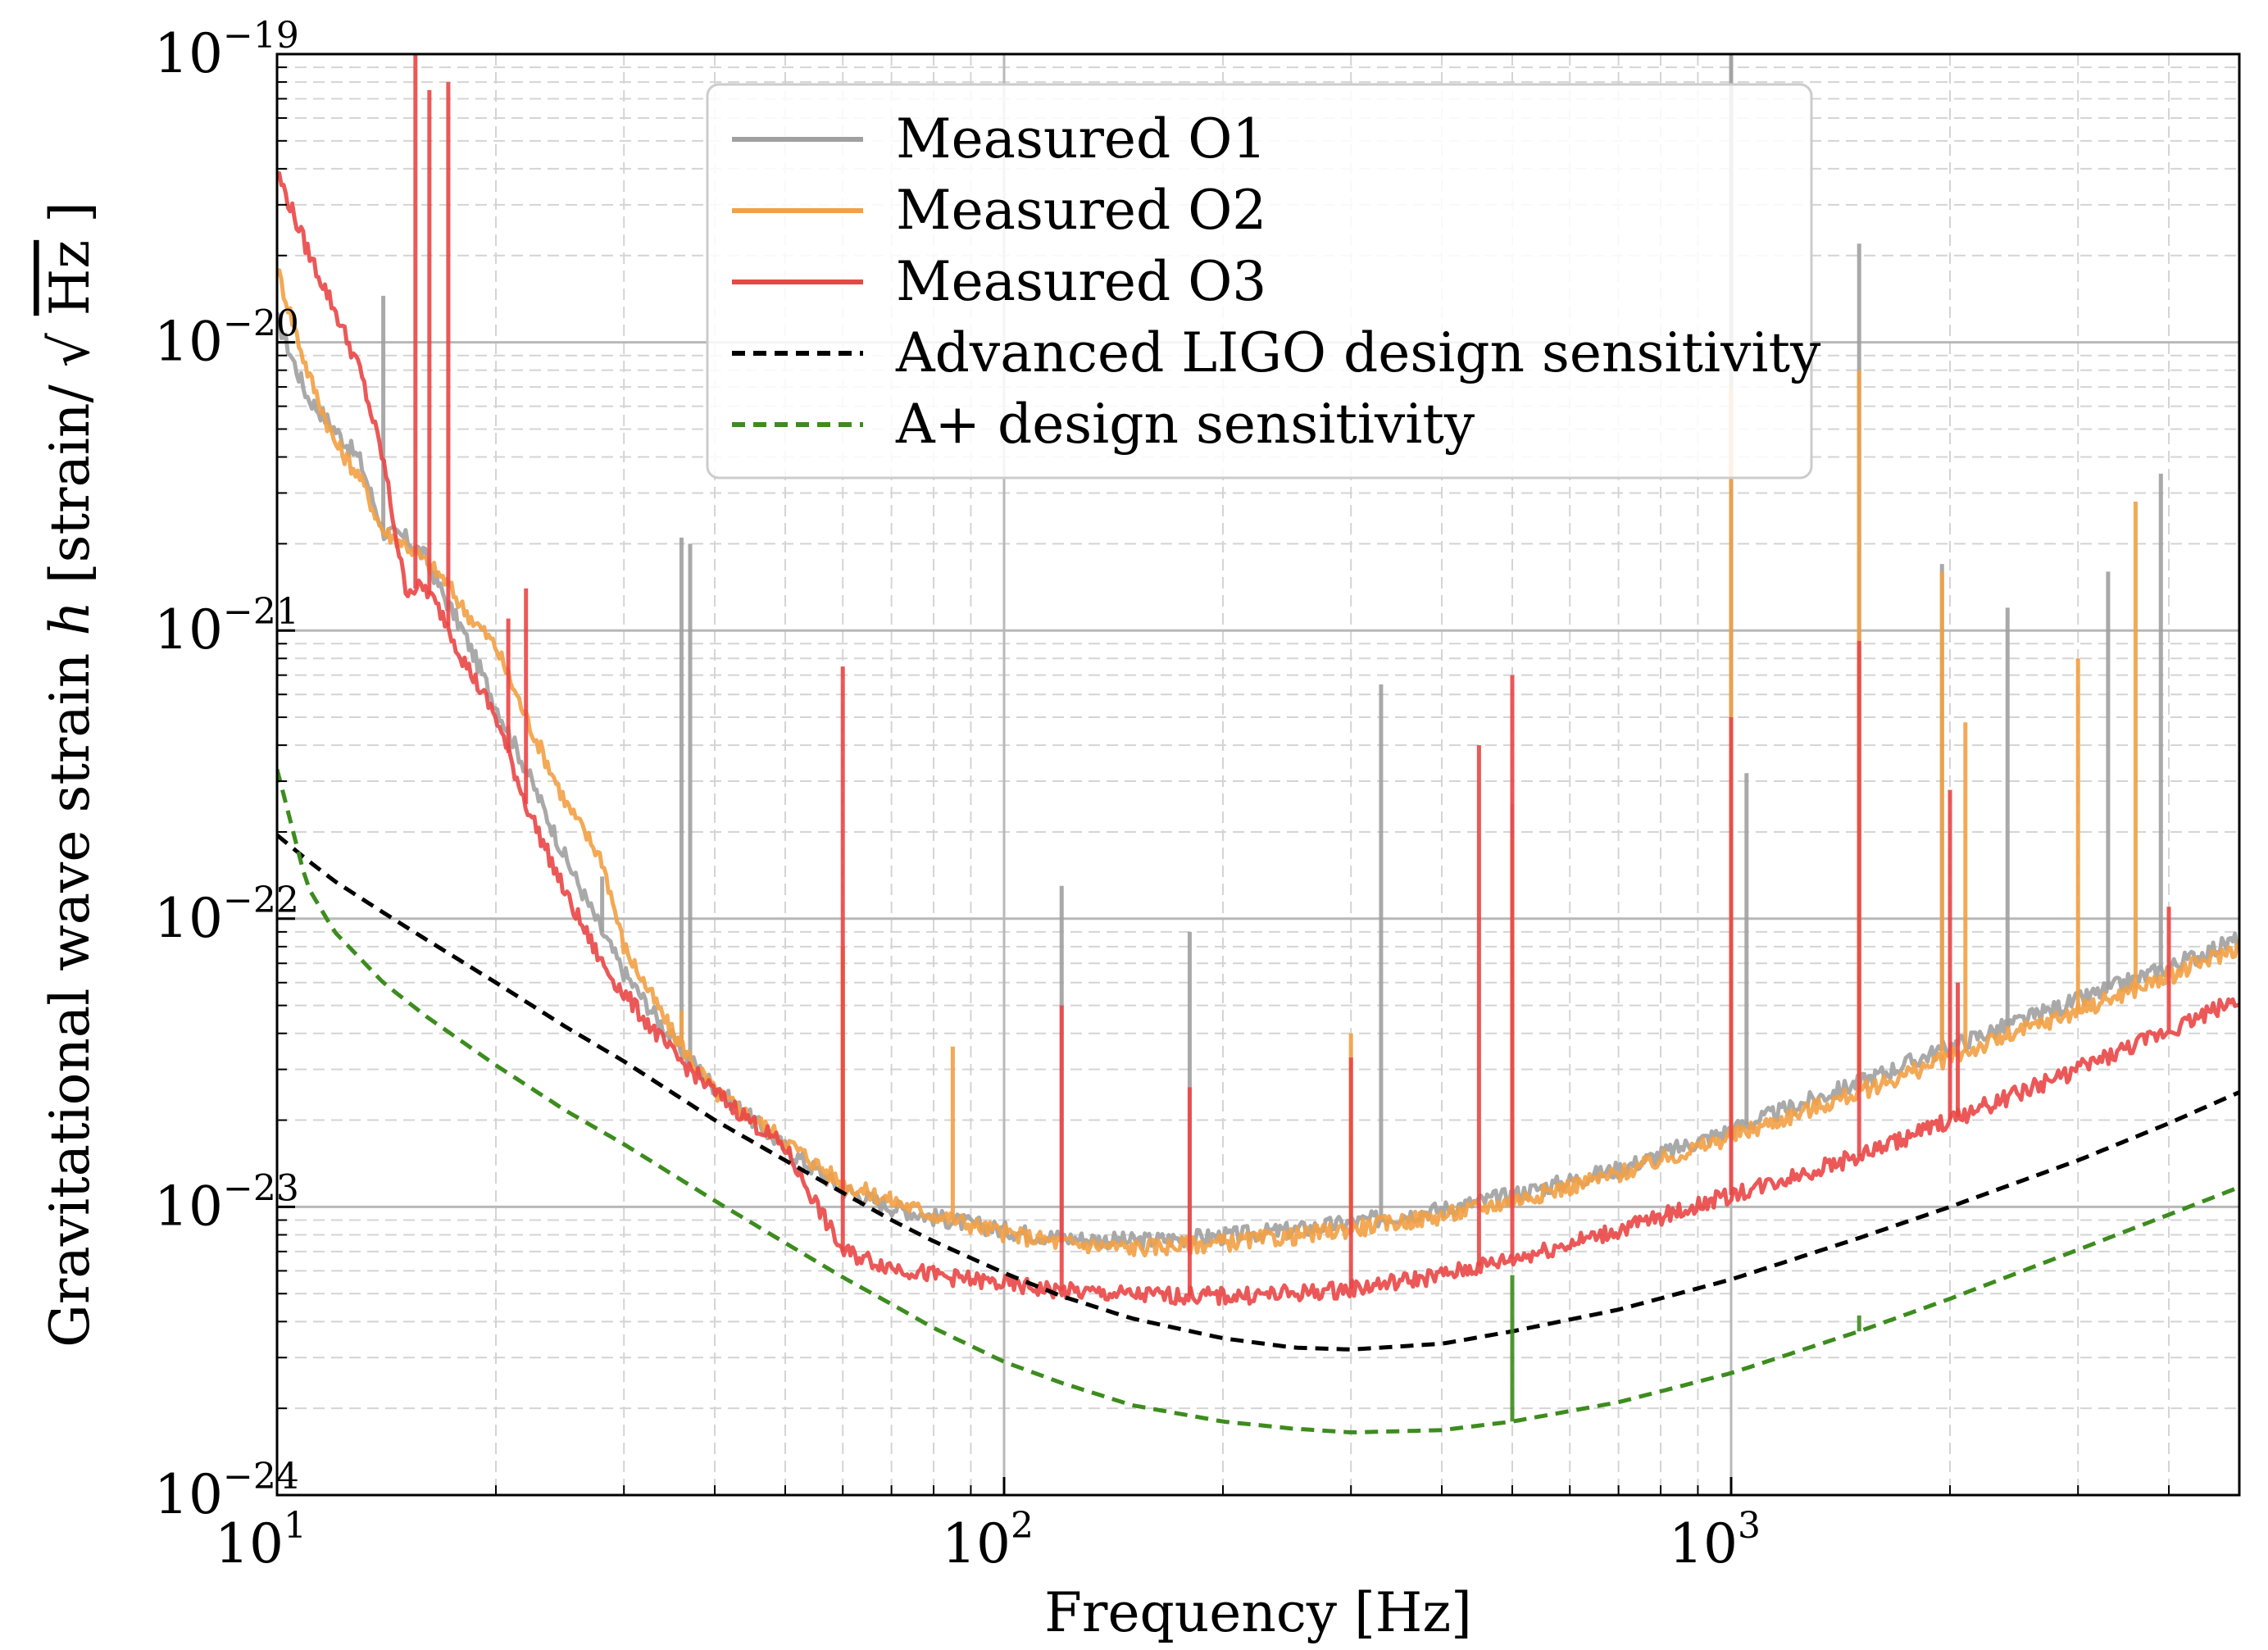 This screenshot has height=1650, width=2268. I want to click on legend-label: Measured O3, so click(1081, 281).